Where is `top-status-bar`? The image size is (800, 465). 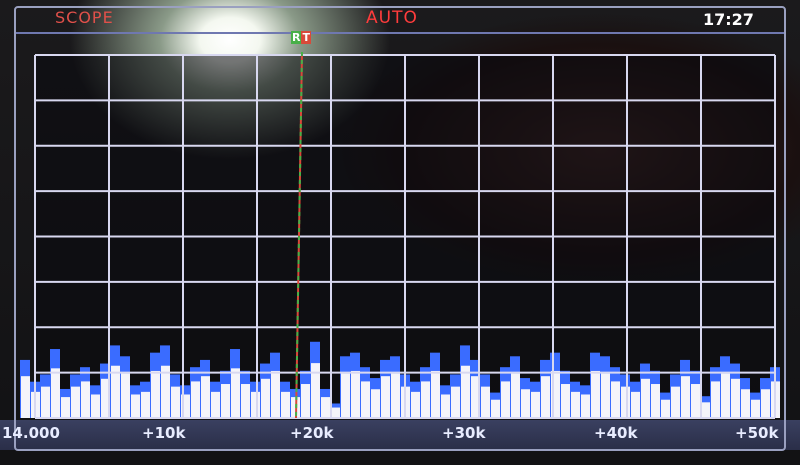 top-status-bar is located at coordinates (400, 21).